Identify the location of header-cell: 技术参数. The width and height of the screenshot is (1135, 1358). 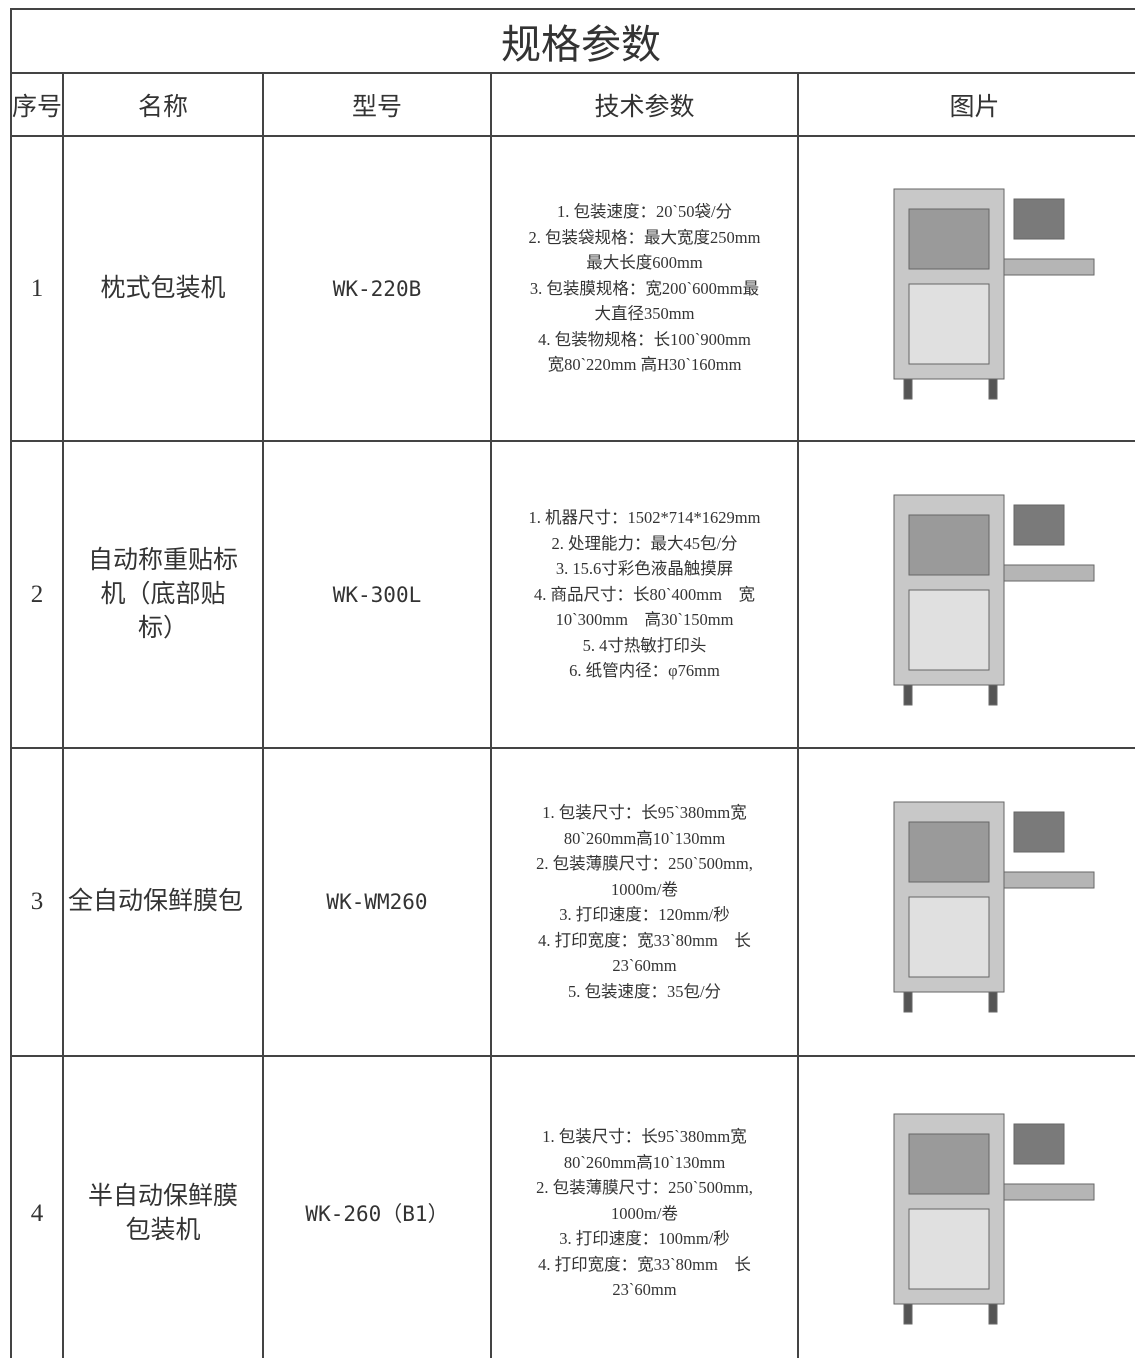
(643, 103).